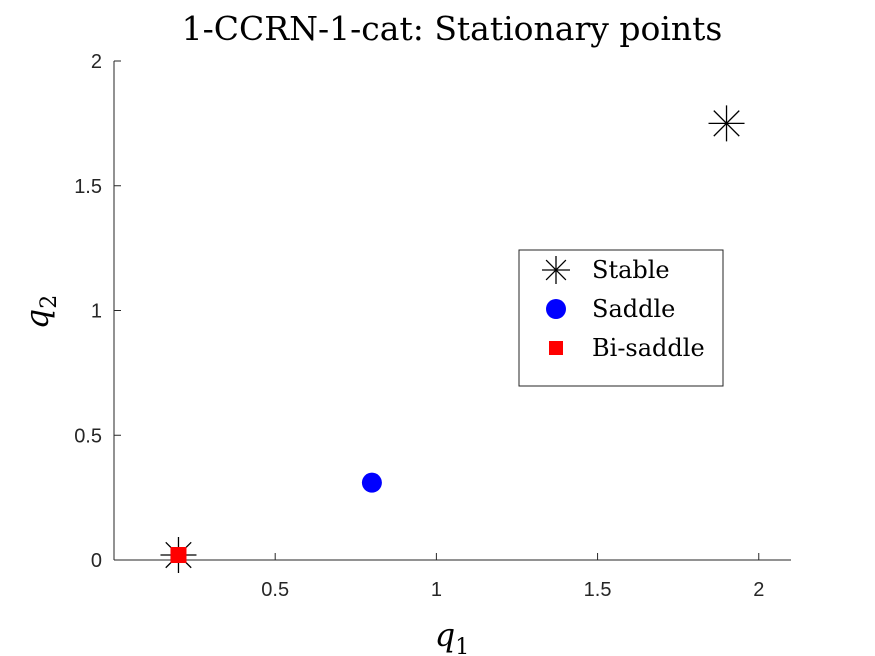  What do you see at coordinates (556, 270) in the screenshot?
I see `legend-marker-stable` at bounding box center [556, 270].